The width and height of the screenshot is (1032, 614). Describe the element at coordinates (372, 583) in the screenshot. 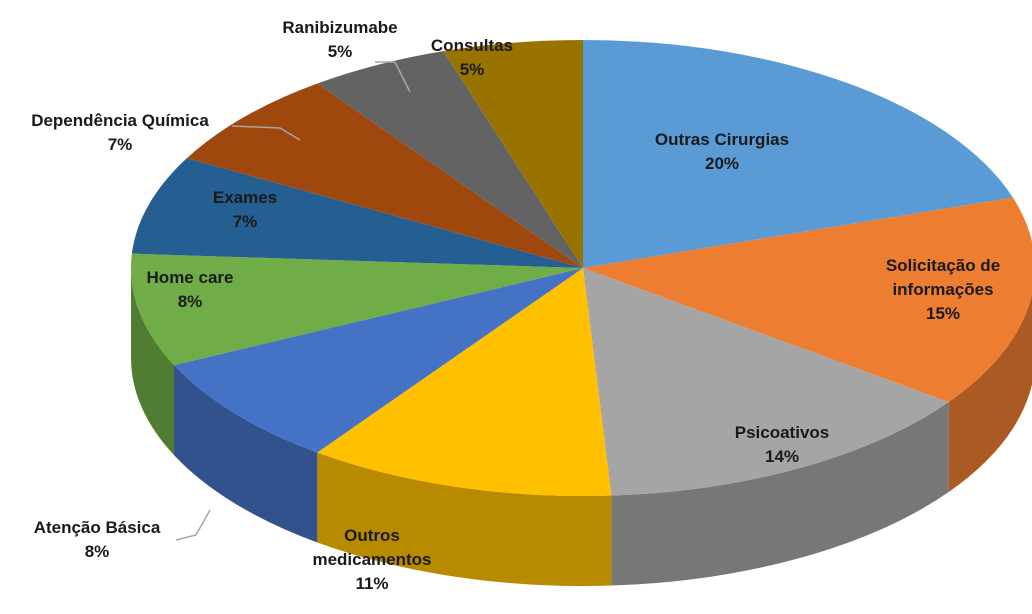

I see `value-label: 11%` at that location.